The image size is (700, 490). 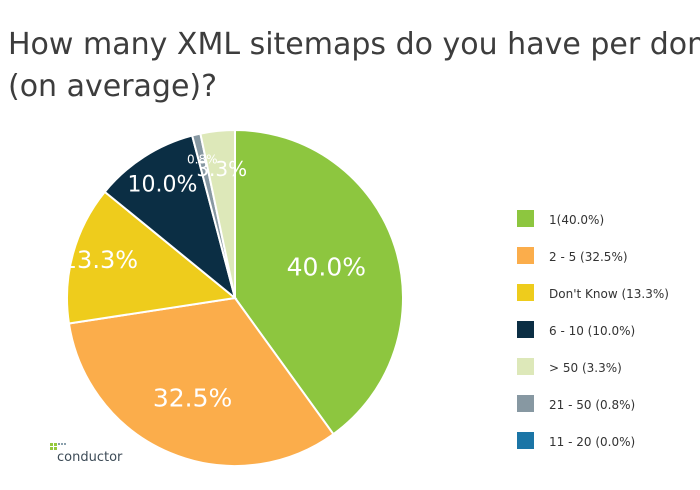 What do you see at coordinates (162, 184) in the screenshot?
I see `pie-slice-label-4: 10.0%` at bounding box center [162, 184].